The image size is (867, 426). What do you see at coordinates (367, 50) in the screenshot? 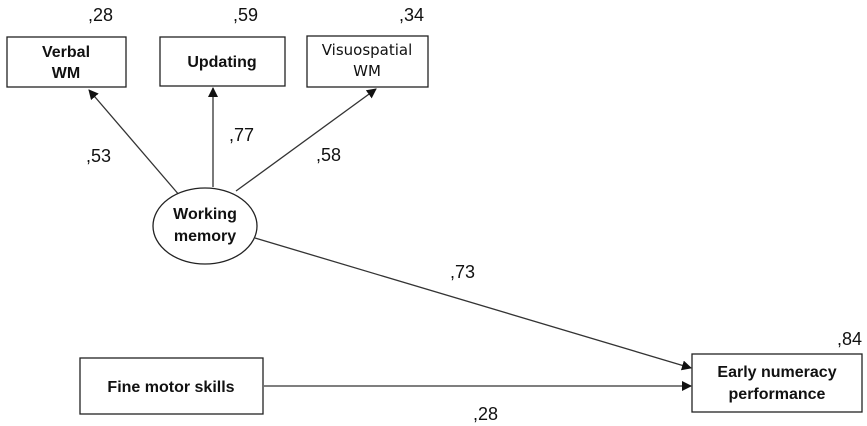
I see `visuospatial-wm-label-line1: Visuospatial` at bounding box center [367, 50].